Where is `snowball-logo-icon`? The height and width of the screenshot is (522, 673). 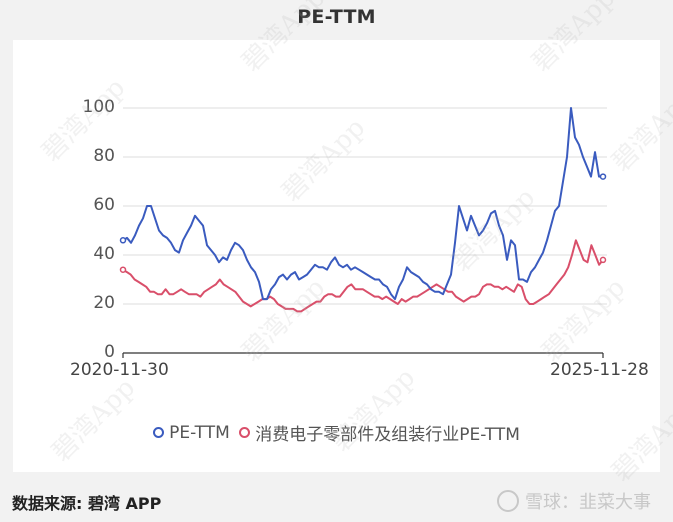 snowball-logo-icon is located at coordinates (508, 501).